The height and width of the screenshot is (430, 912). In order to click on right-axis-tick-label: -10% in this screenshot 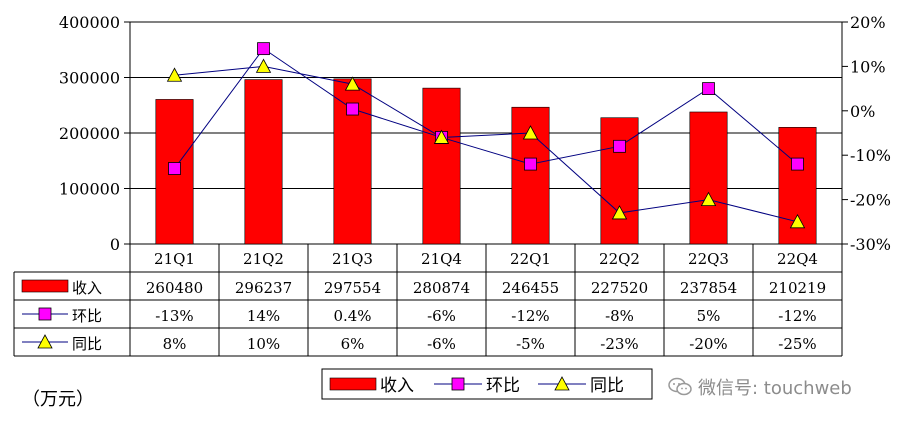, I will do `click(870, 155)`.